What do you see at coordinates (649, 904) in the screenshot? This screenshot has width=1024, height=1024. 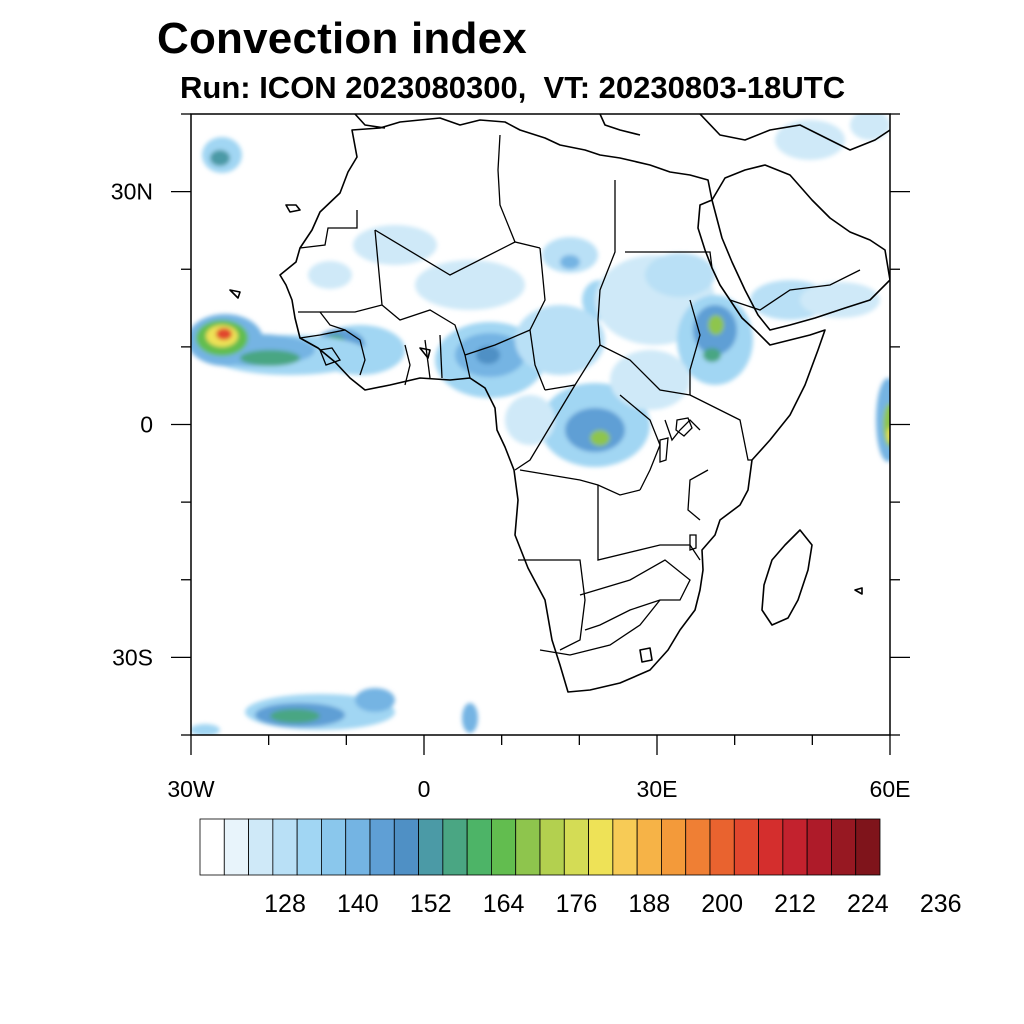 I see `colorbar-label: 188` at bounding box center [649, 904].